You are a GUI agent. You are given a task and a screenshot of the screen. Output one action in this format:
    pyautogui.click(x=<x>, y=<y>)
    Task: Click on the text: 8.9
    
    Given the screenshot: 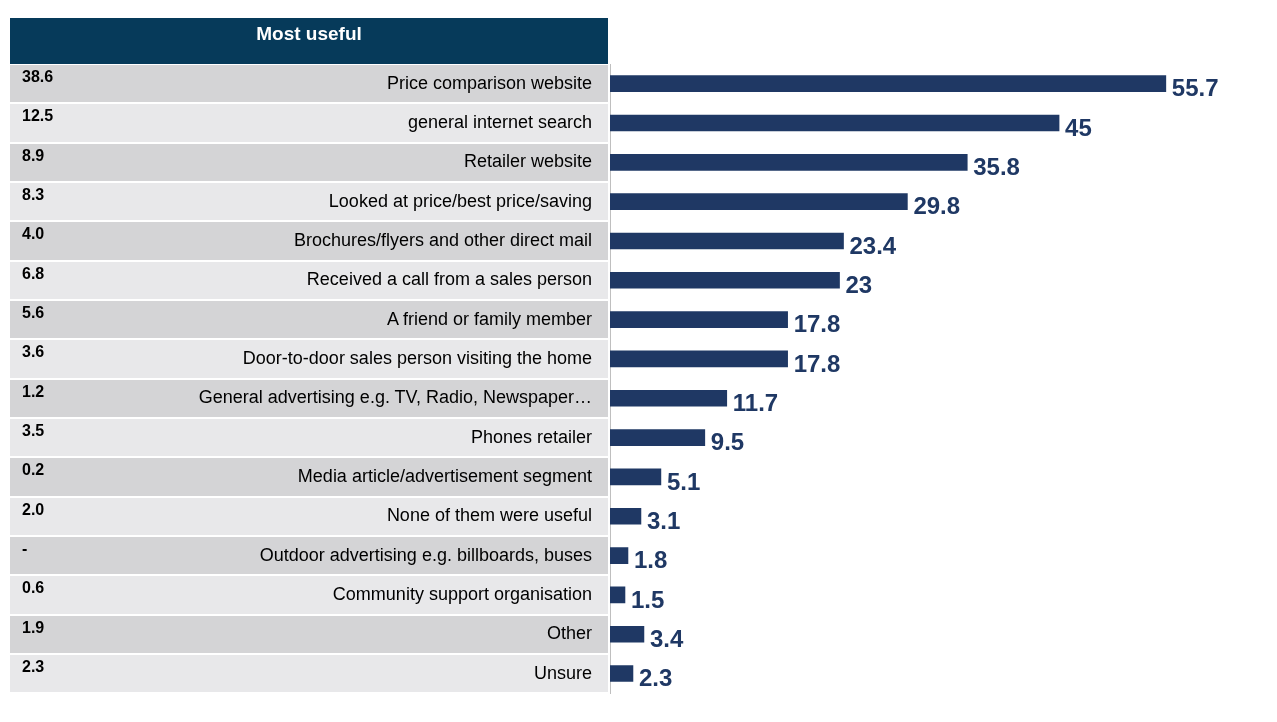 What is the action you would take?
    pyautogui.click(x=33, y=155)
    